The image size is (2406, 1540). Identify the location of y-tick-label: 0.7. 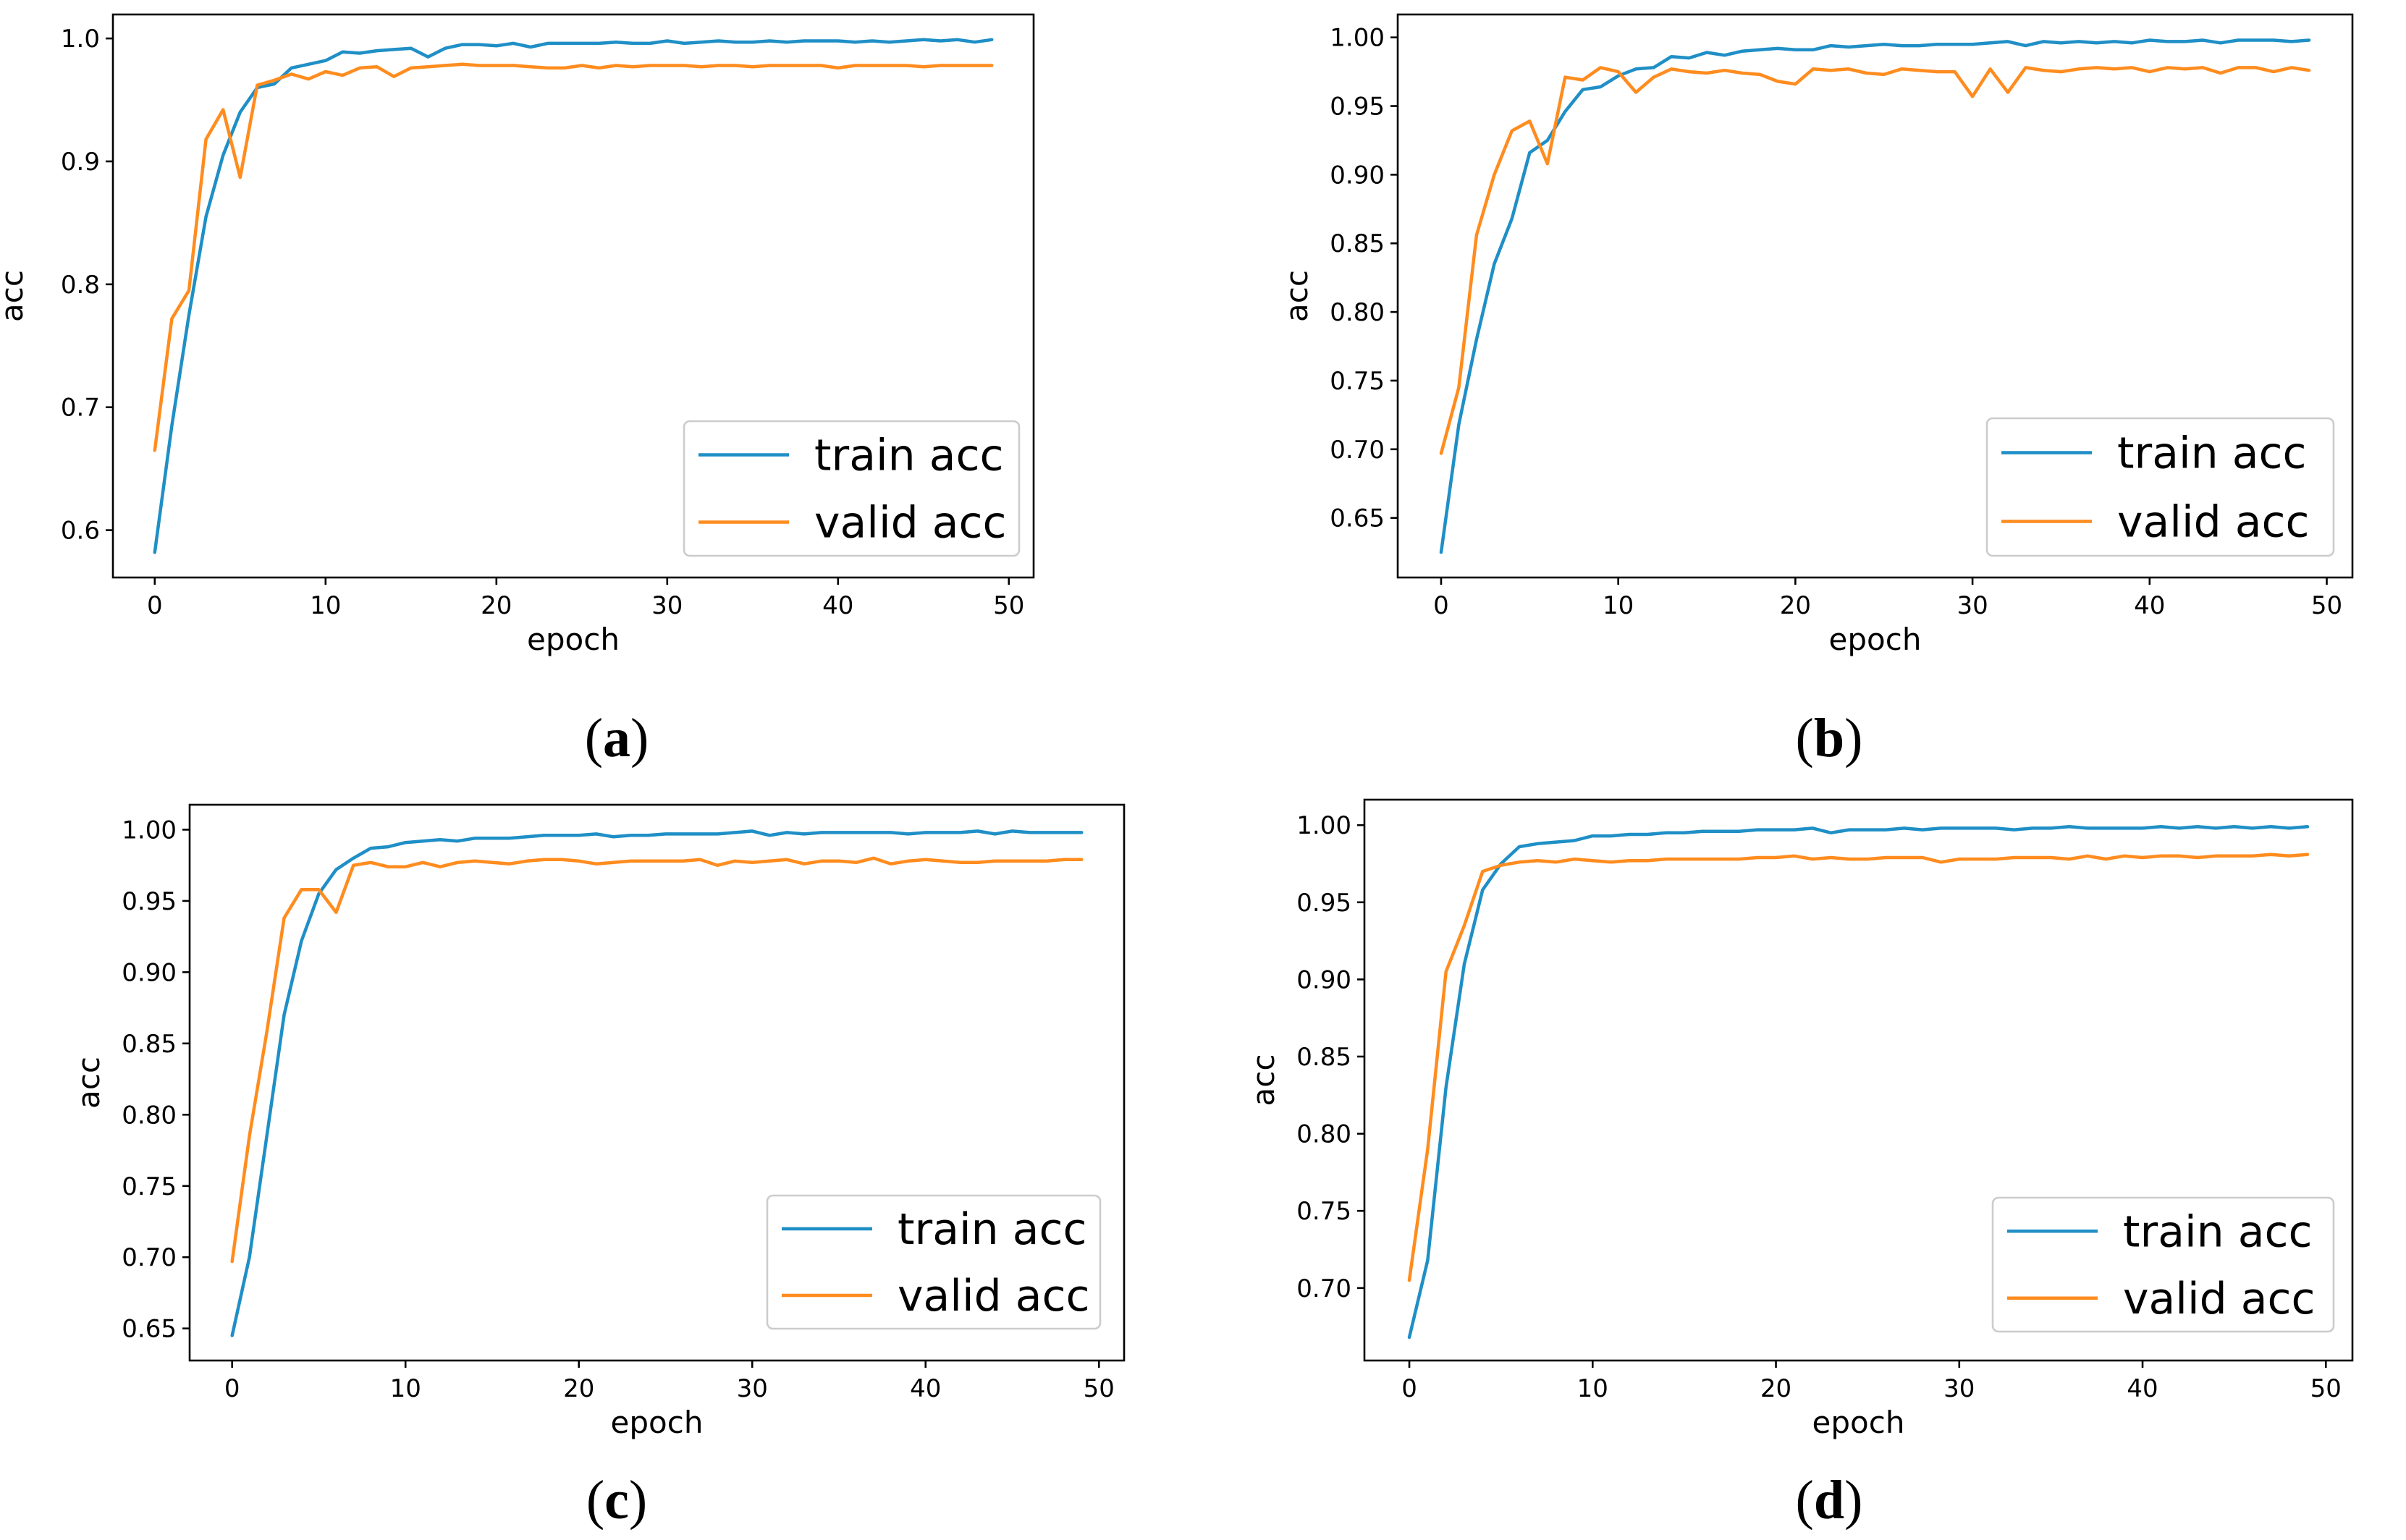
(80, 409).